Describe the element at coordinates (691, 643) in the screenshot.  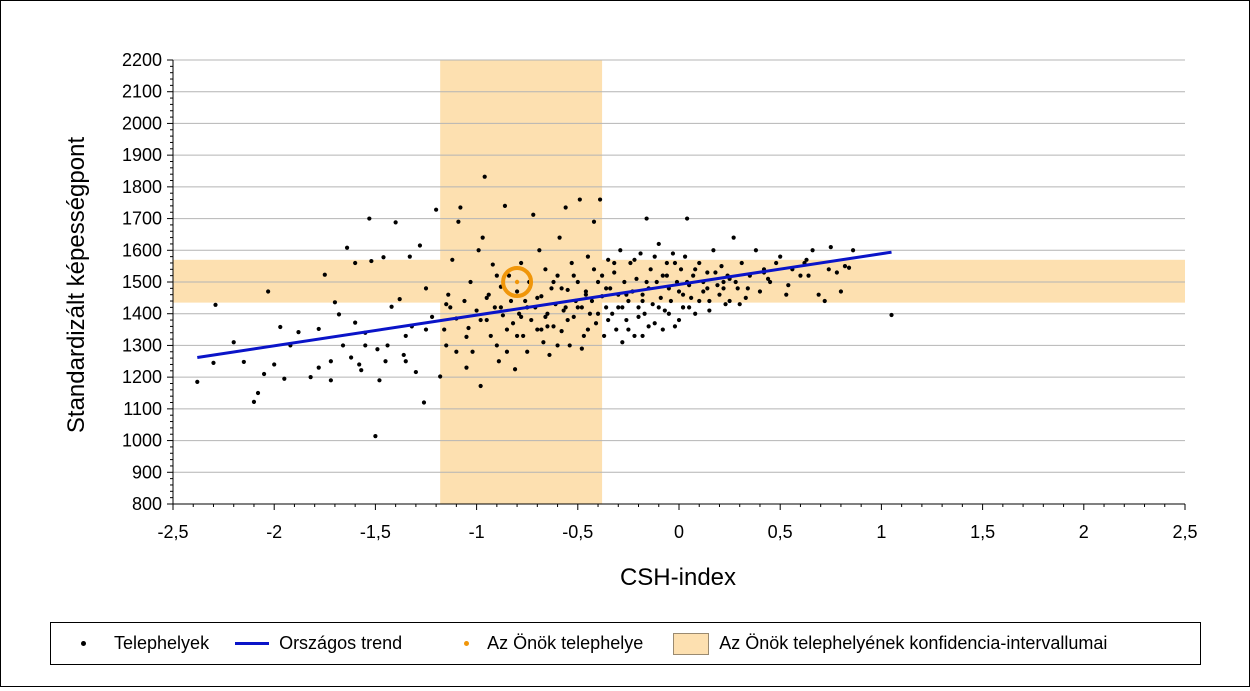
I see `legend-box-icon` at that location.